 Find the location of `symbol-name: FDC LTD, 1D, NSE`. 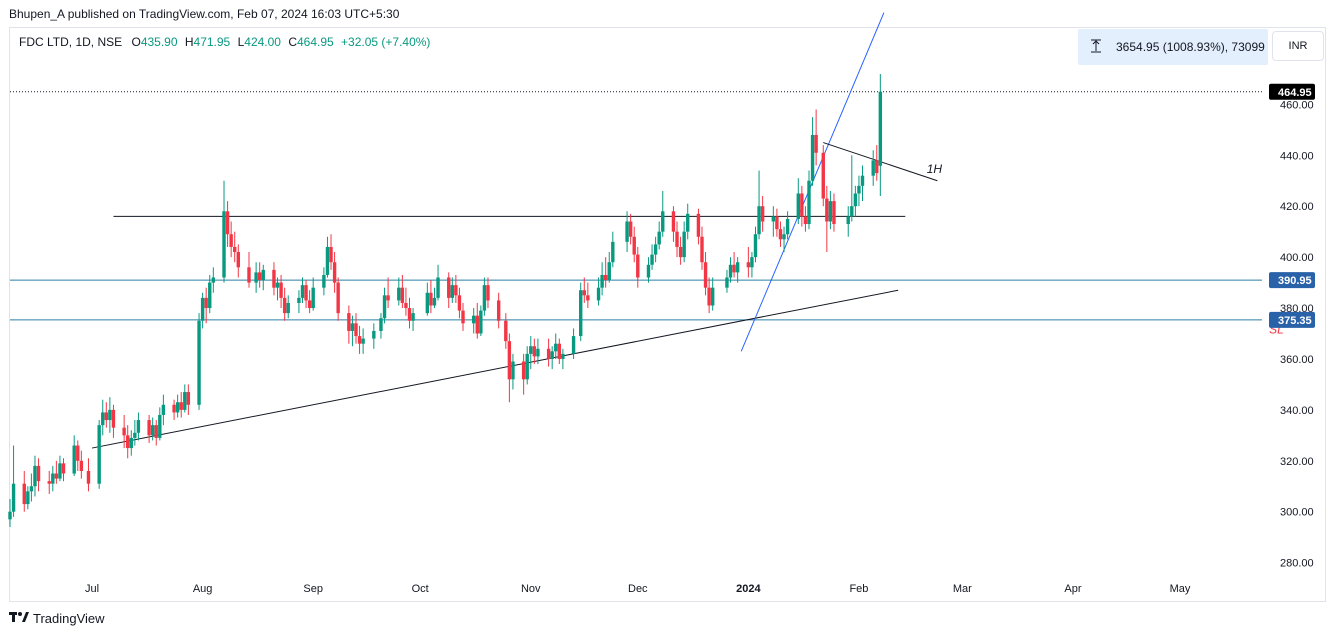

symbol-name: FDC LTD, 1D, NSE is located at coordinates (71, 42).